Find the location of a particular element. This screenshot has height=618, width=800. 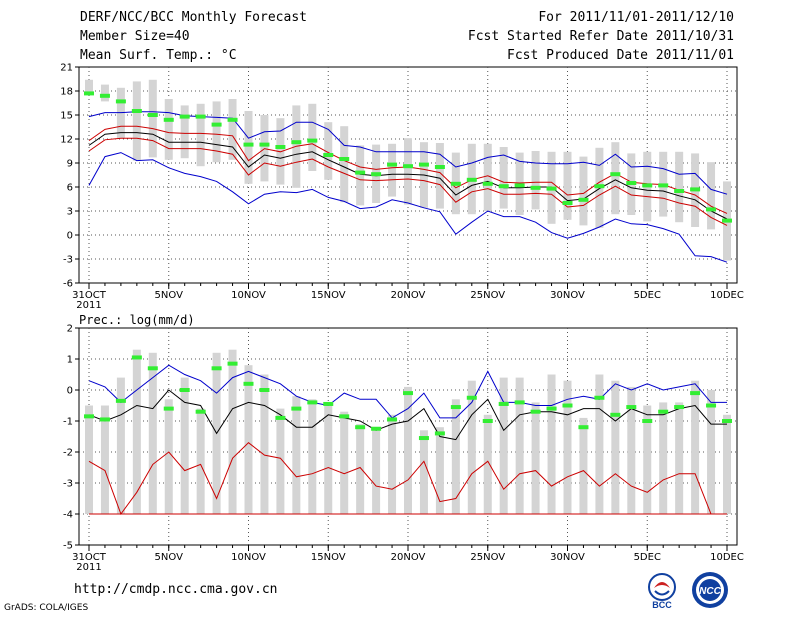

prec-ytick-label: 1 is located at coordinates (70, 360).